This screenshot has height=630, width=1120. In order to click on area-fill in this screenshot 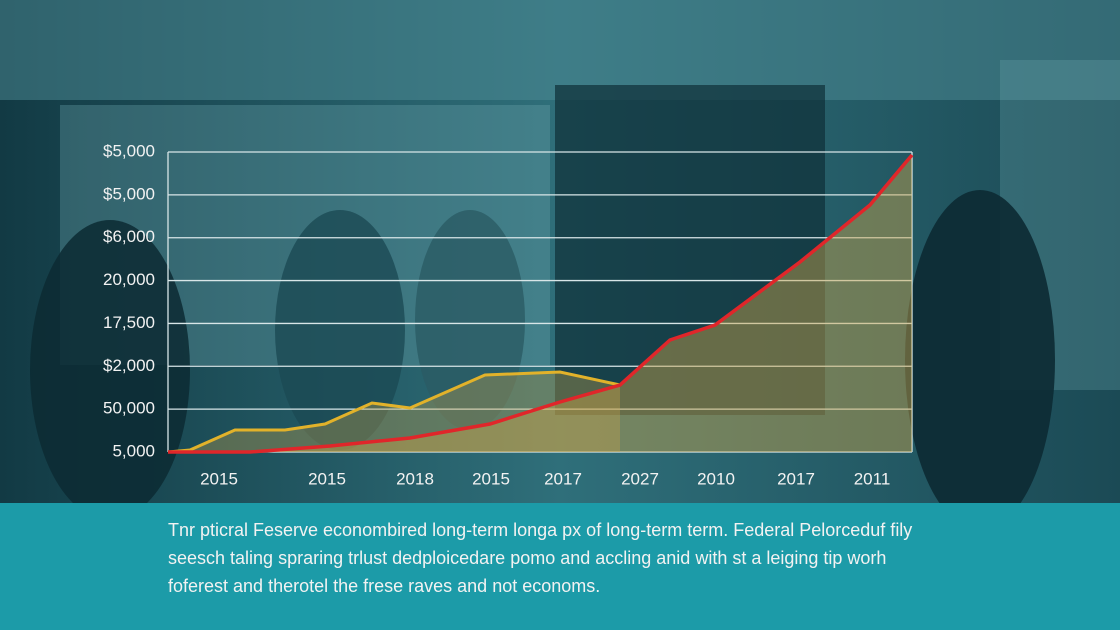, I will do `click(394, 412)`.